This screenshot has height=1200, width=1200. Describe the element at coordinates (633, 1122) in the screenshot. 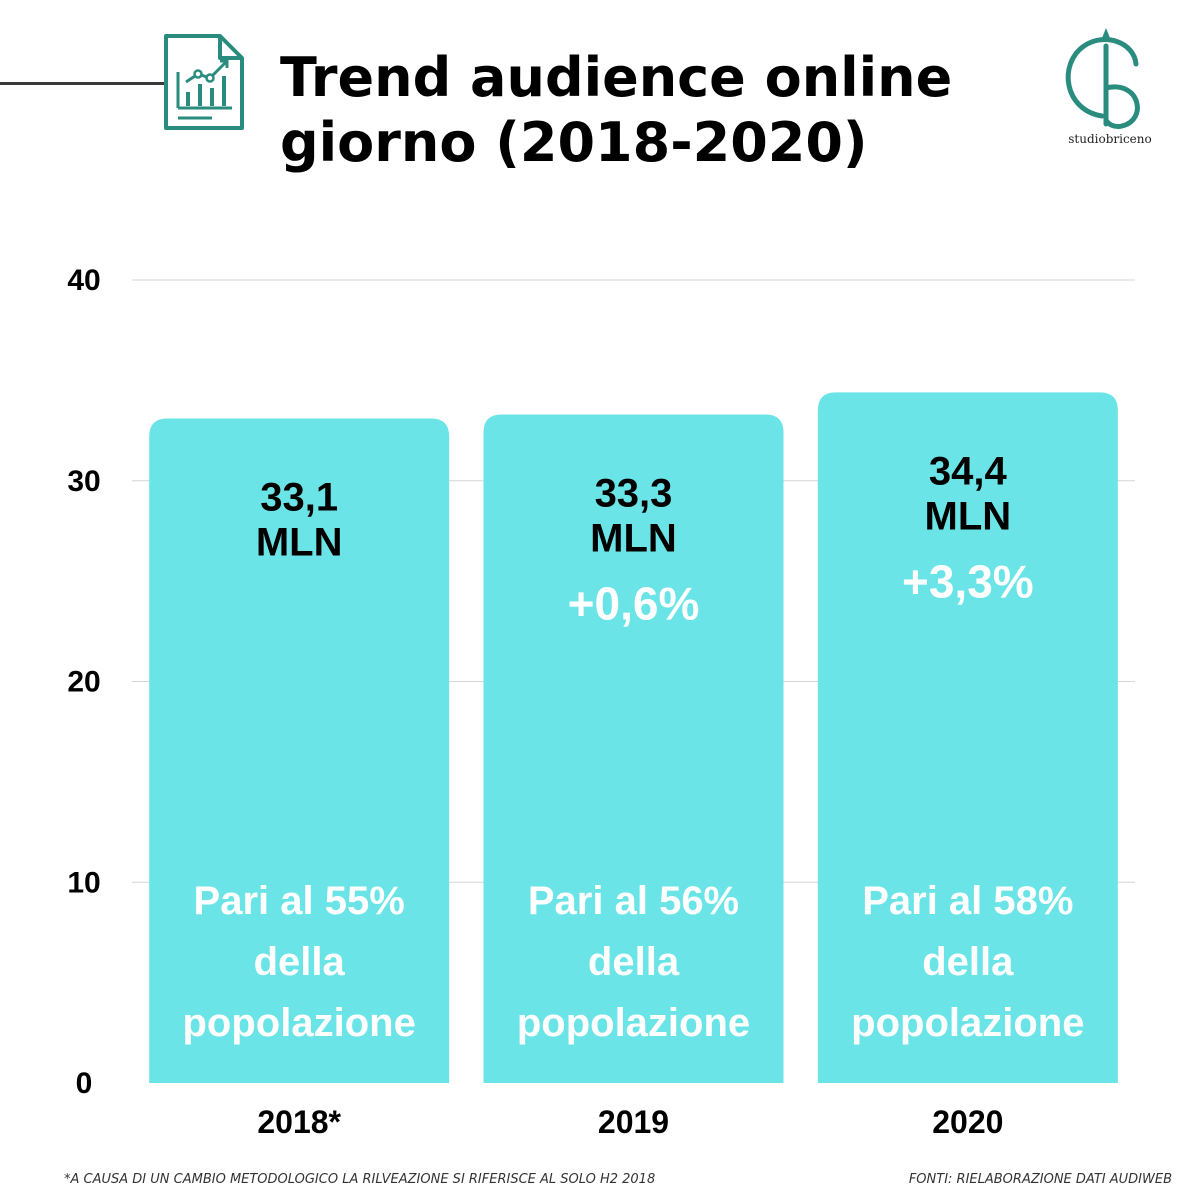

I see `x-tick-label: 2019` at that location.